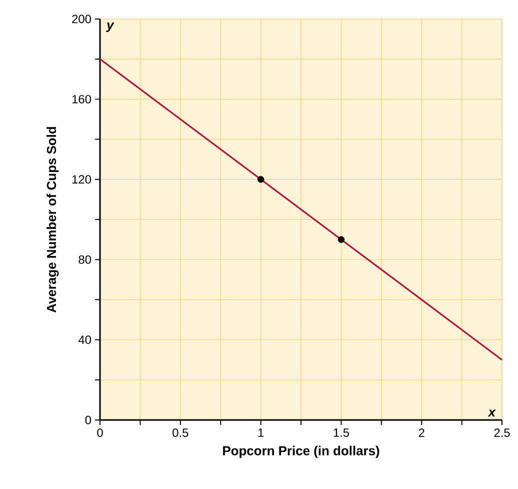 The image size is (518, 489). What do you see at coordinates (110, 27) in the screenshot?
I see `annotation: y` at bounding box center [110, 27].